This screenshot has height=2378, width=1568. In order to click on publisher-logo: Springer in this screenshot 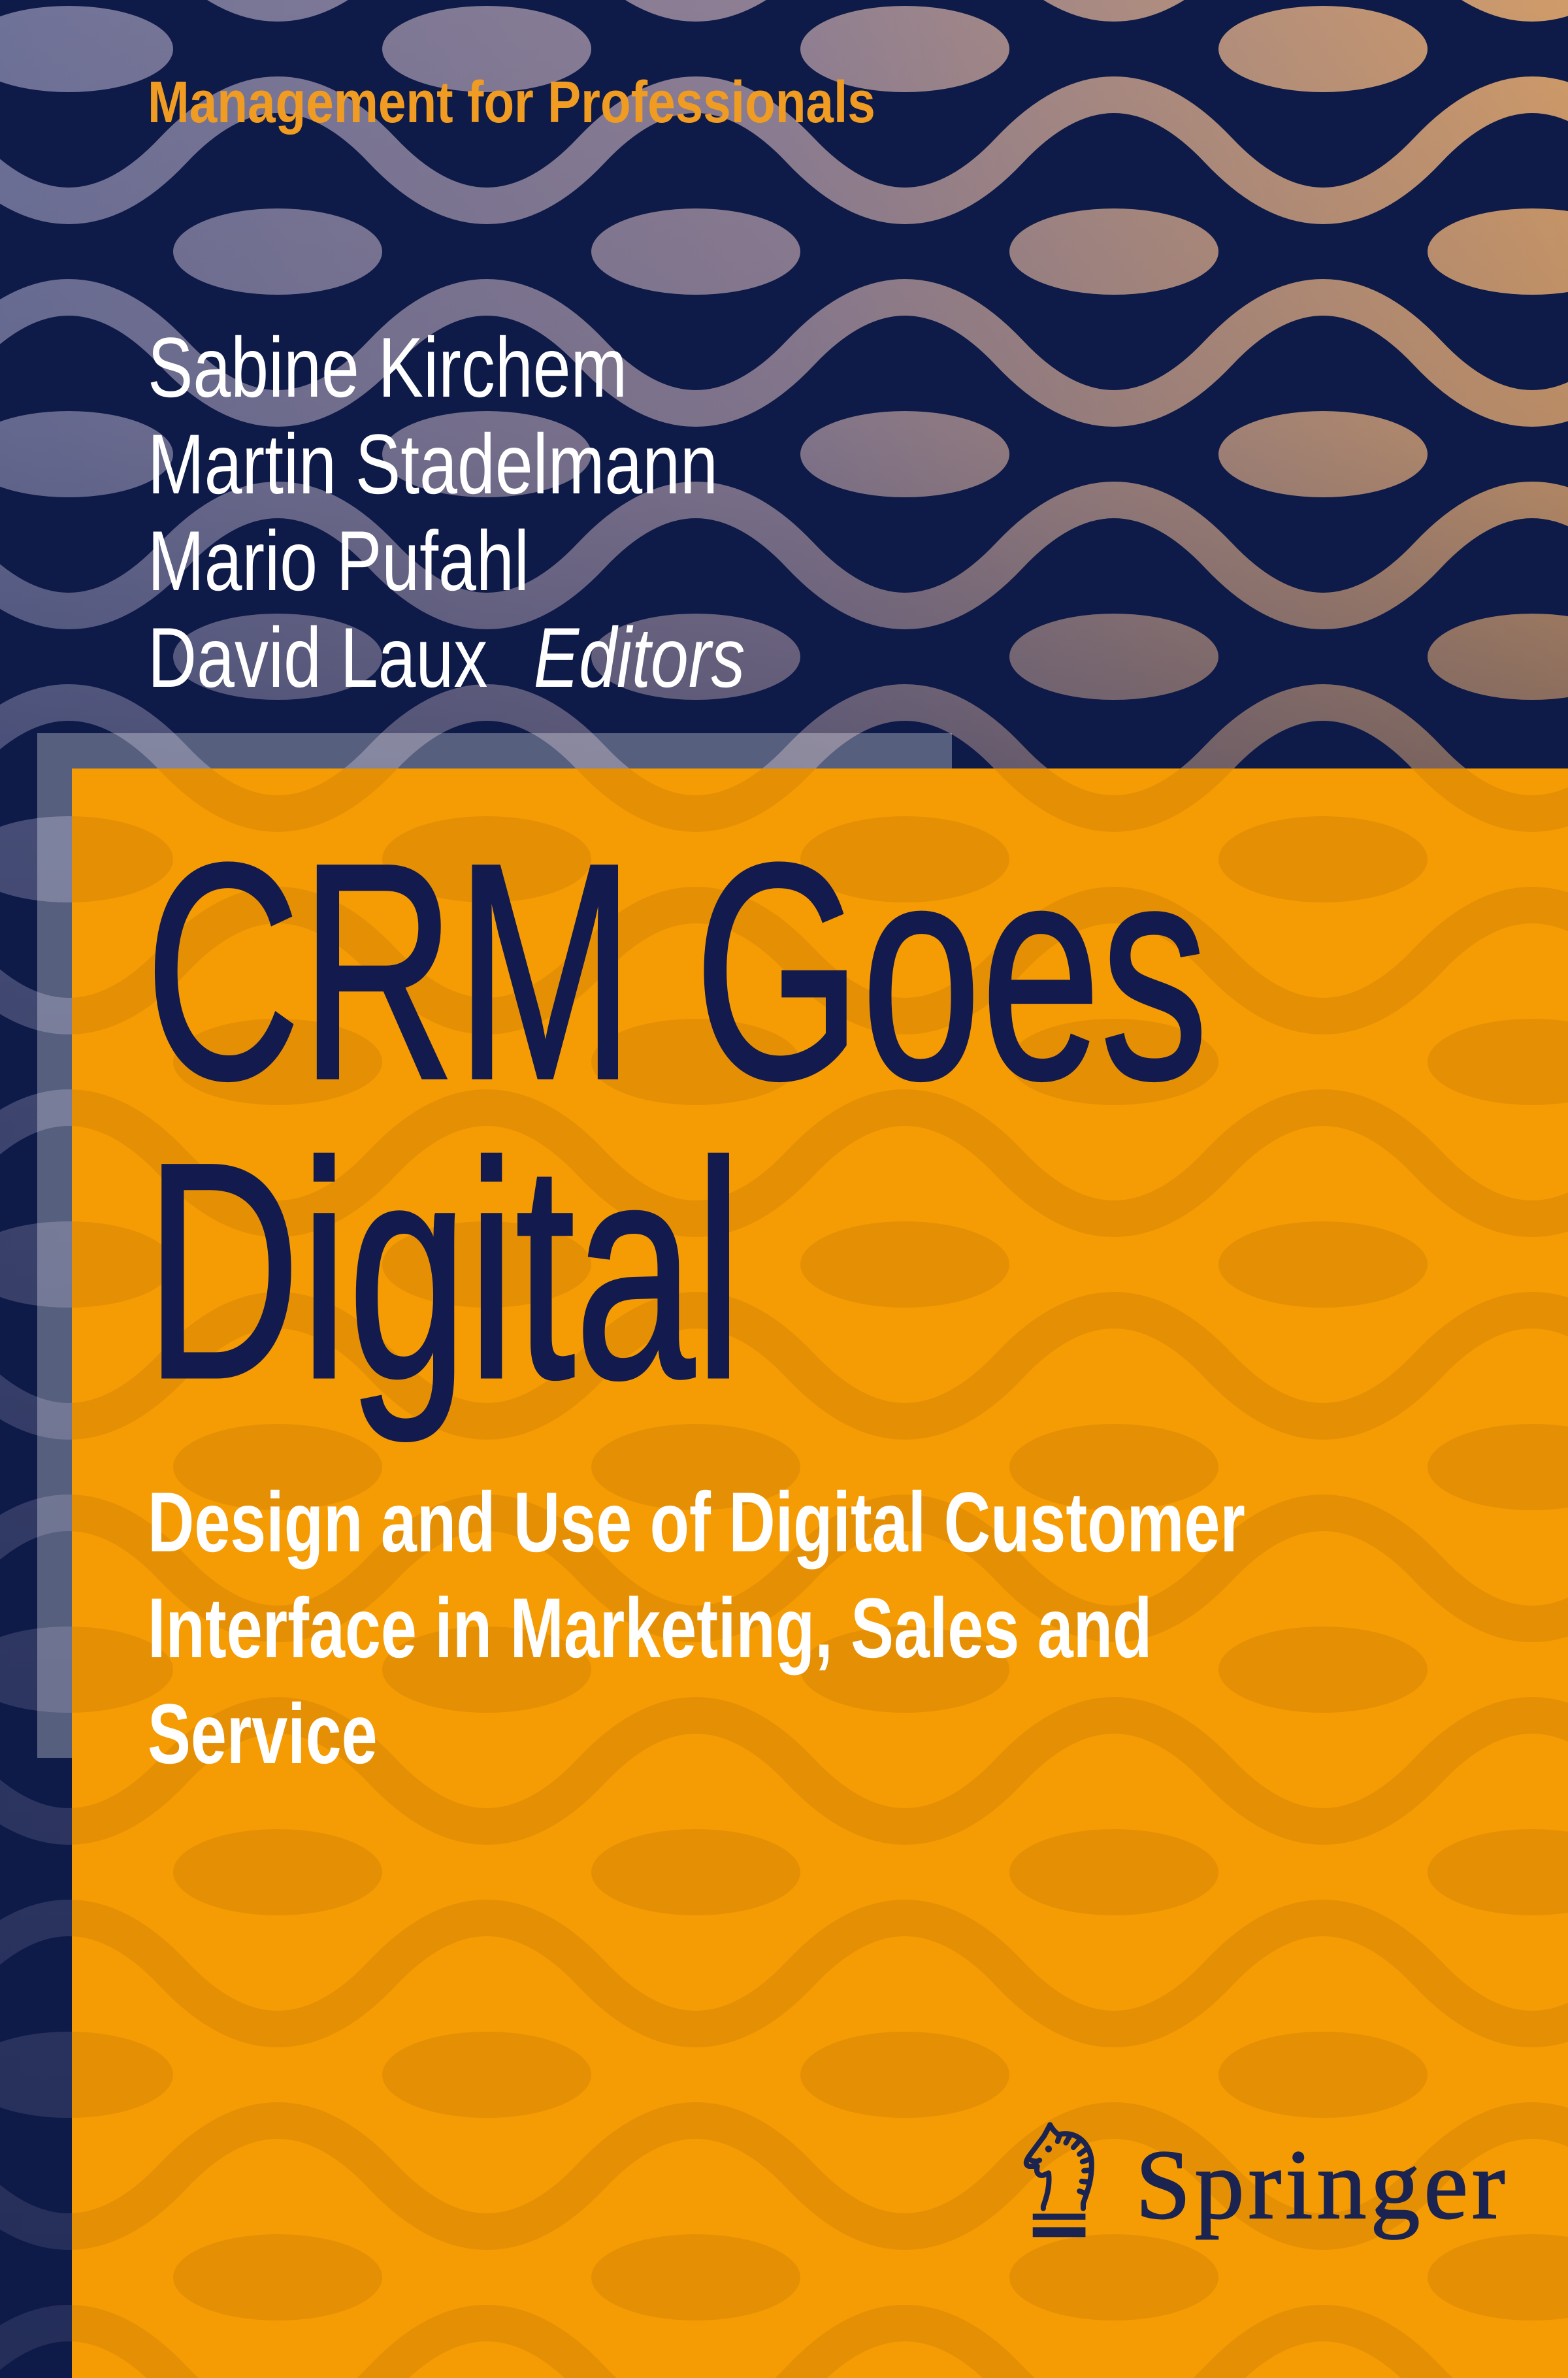, I will do `click(1261, 2181)`.